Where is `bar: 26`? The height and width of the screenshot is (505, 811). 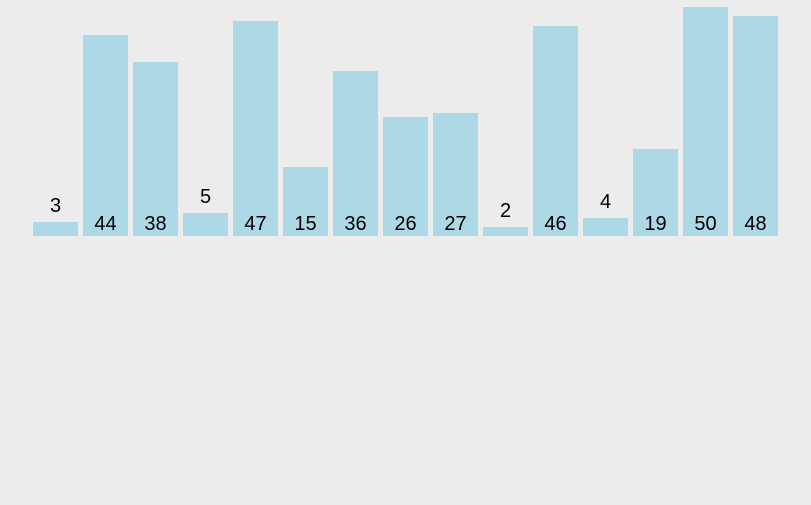 bar: 26 is located at coordinates (405, 176).